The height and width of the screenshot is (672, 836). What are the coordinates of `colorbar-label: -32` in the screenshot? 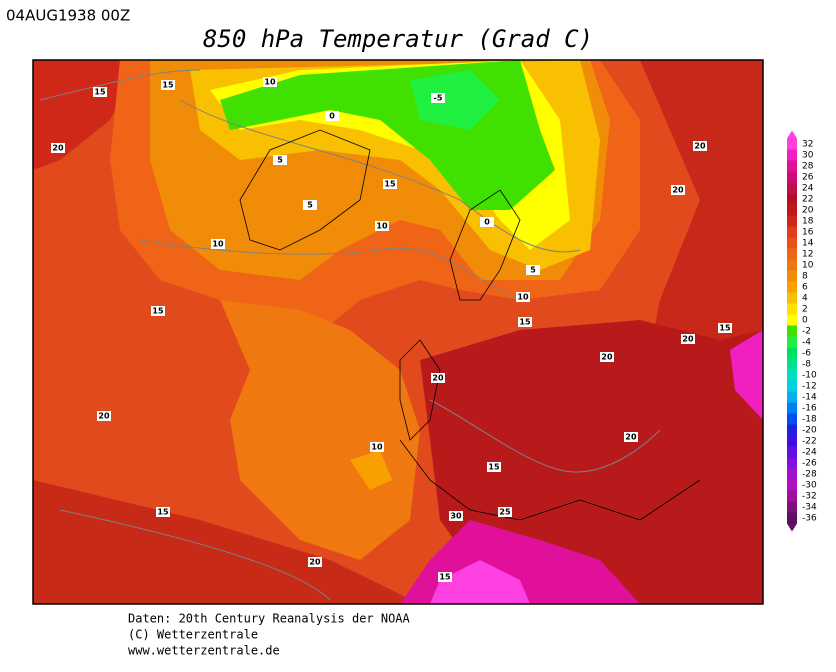 It's located at (809, 497).